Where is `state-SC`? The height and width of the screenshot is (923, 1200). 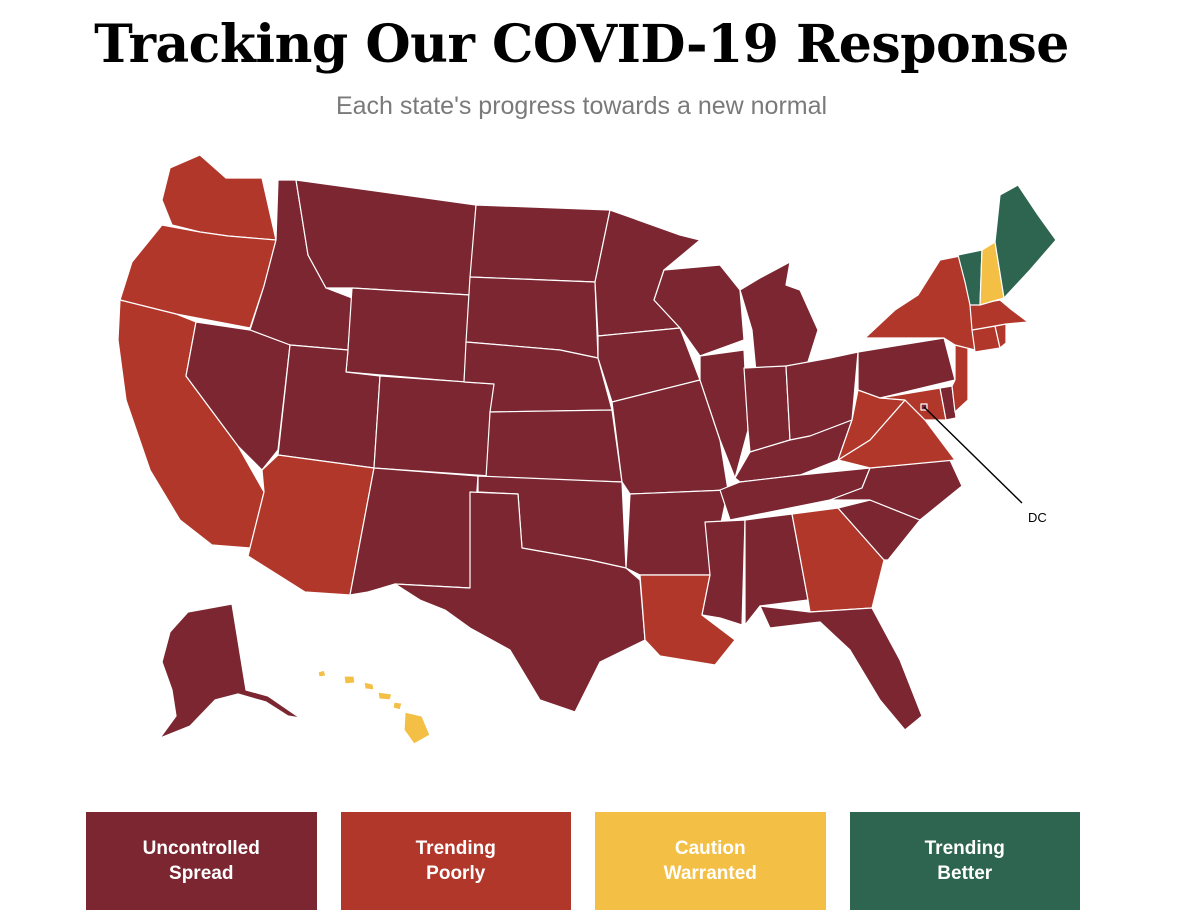
state-SC is located at coordinates (879, 530).